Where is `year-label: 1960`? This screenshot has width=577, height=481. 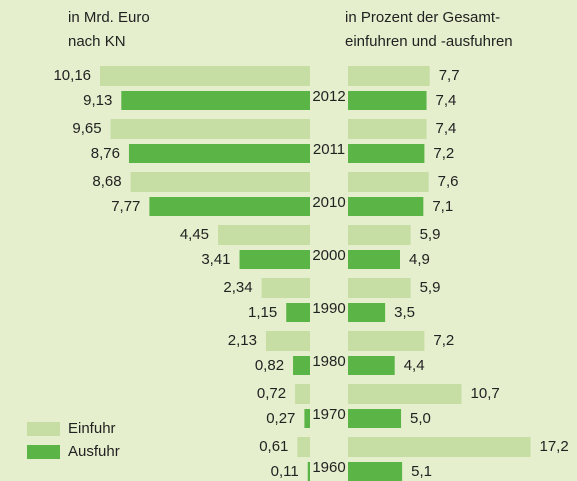
year-label: 1960 is located at coordinates (328, 467).